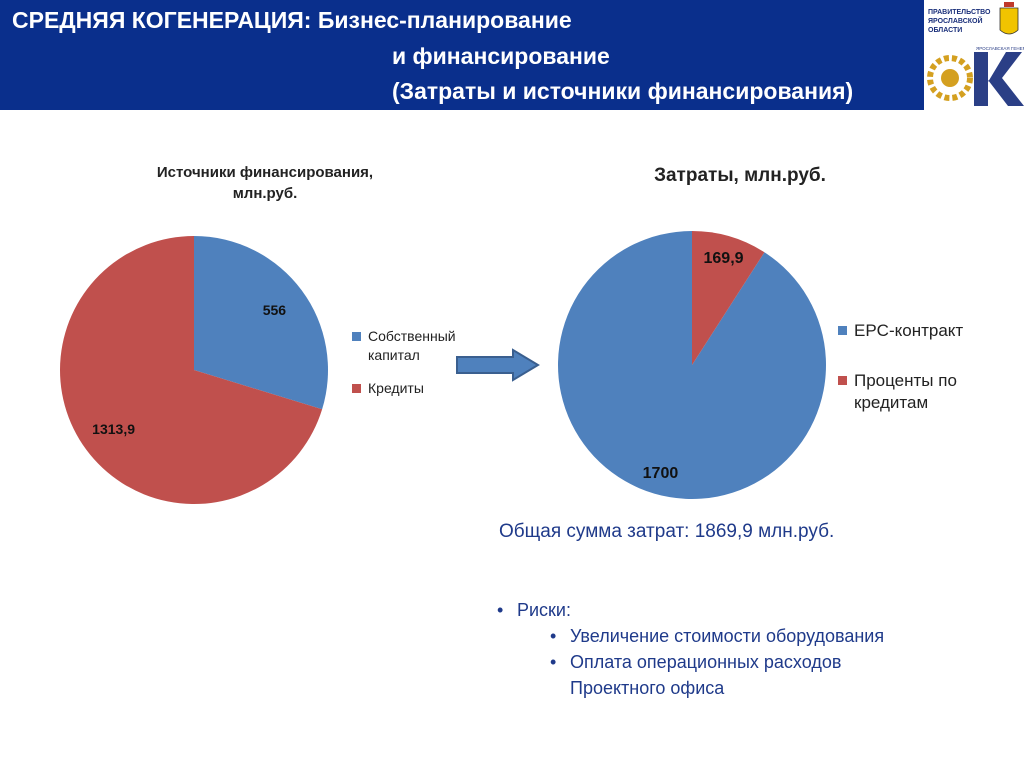 The image size is (1024, 768). What do you see at coordinates (740, 175) in the screenshot?
I see `right-chart-title: Затраты, млн.руб.` at bounding box center [740, 175].